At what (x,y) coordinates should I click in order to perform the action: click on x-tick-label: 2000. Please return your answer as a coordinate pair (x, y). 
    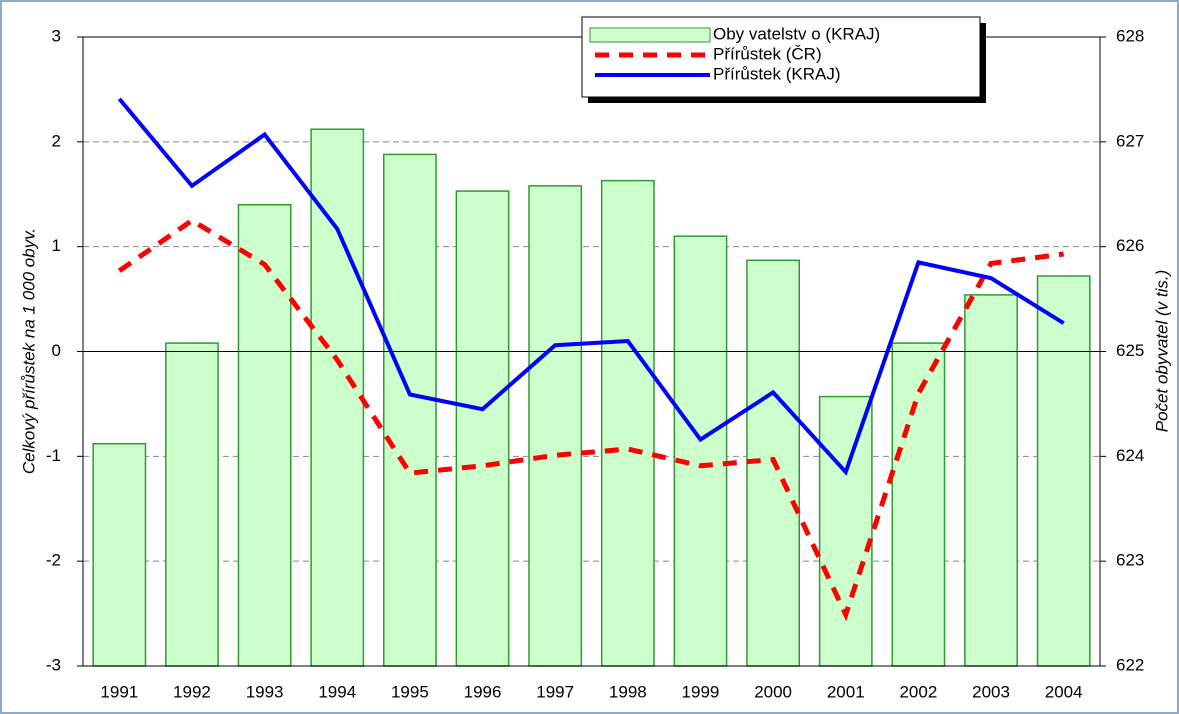
    Looking at the image, I should click on (773, 691).